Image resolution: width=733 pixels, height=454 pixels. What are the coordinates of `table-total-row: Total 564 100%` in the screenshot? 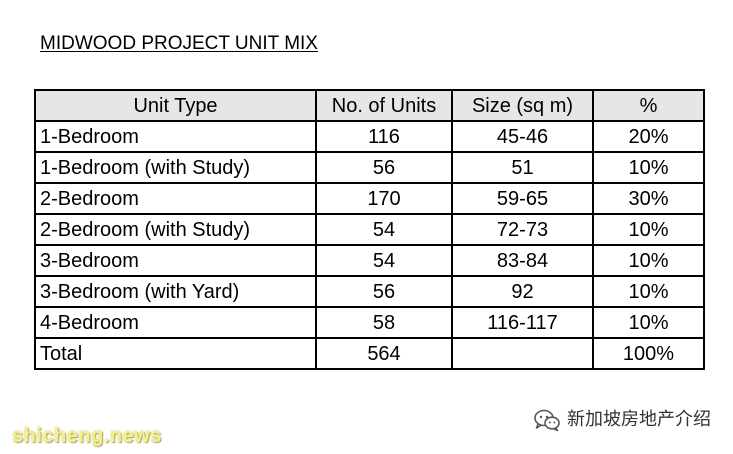 It's located at (369, 353).